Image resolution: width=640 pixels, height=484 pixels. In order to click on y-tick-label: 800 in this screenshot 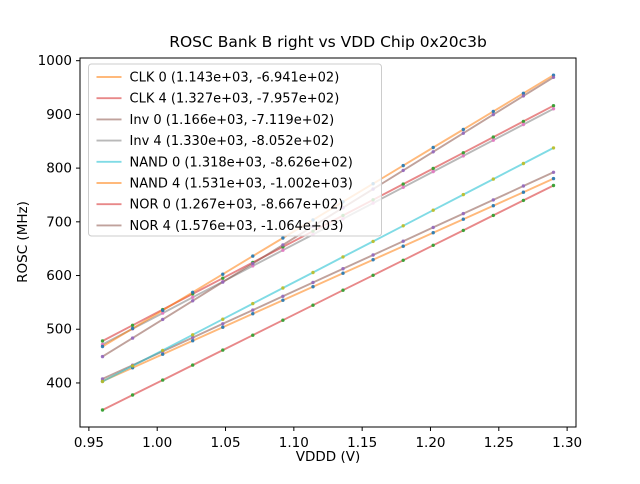, I will do `click(59, 169)`.